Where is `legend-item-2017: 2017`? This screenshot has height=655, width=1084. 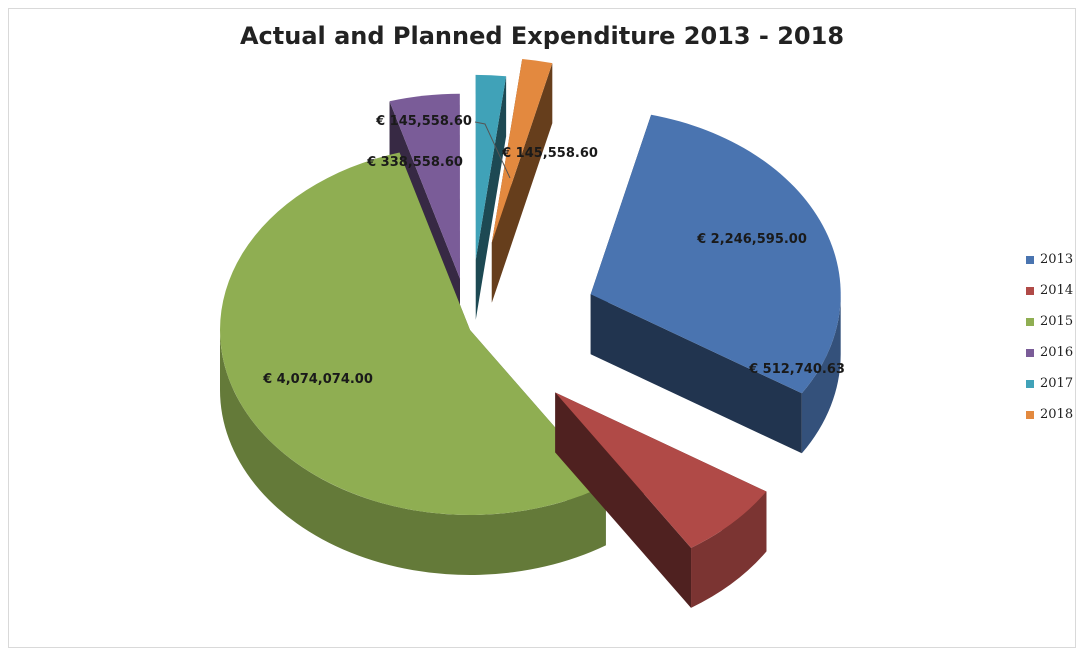
legend-item-2017: 2017 is located at coordinates (1049, 383).